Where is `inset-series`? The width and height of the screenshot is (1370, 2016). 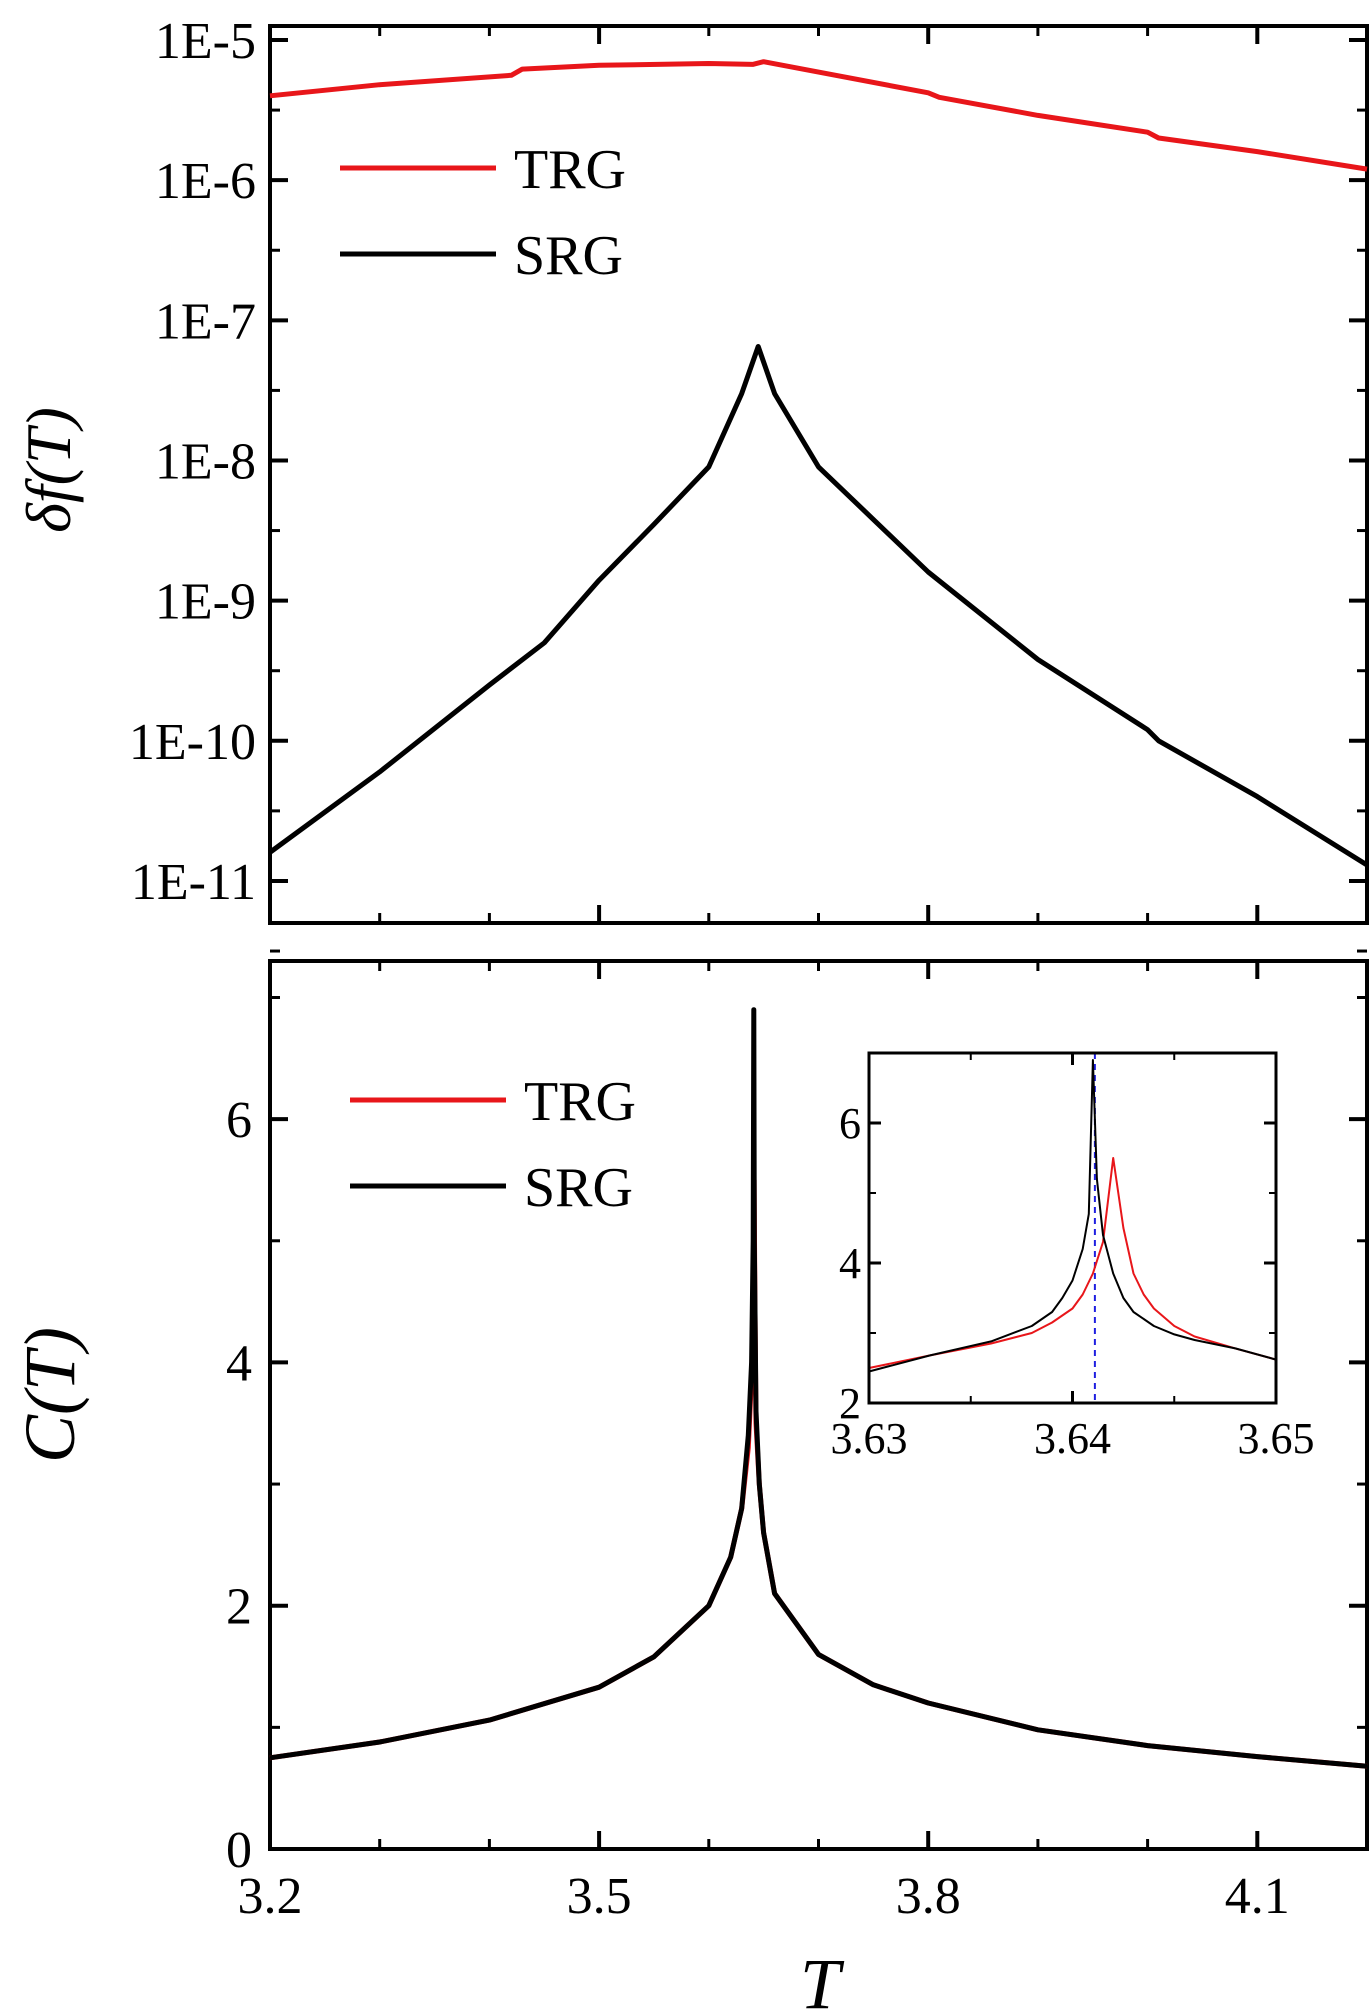 inset-series is located at coordinates (1072, 1228).